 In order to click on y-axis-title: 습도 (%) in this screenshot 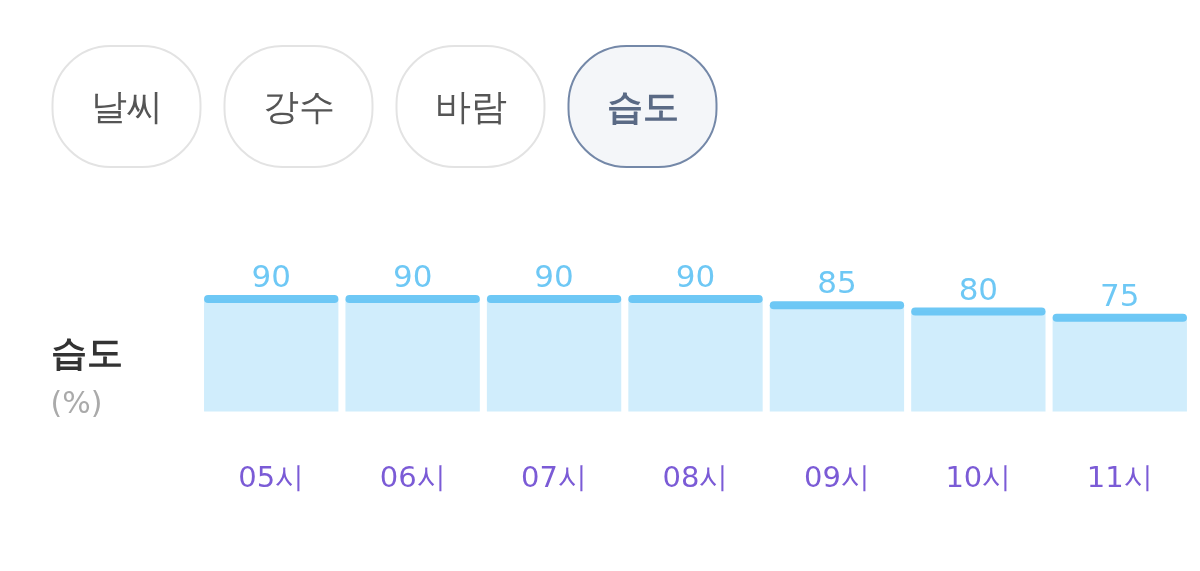, I will do `click(86, 376)`.